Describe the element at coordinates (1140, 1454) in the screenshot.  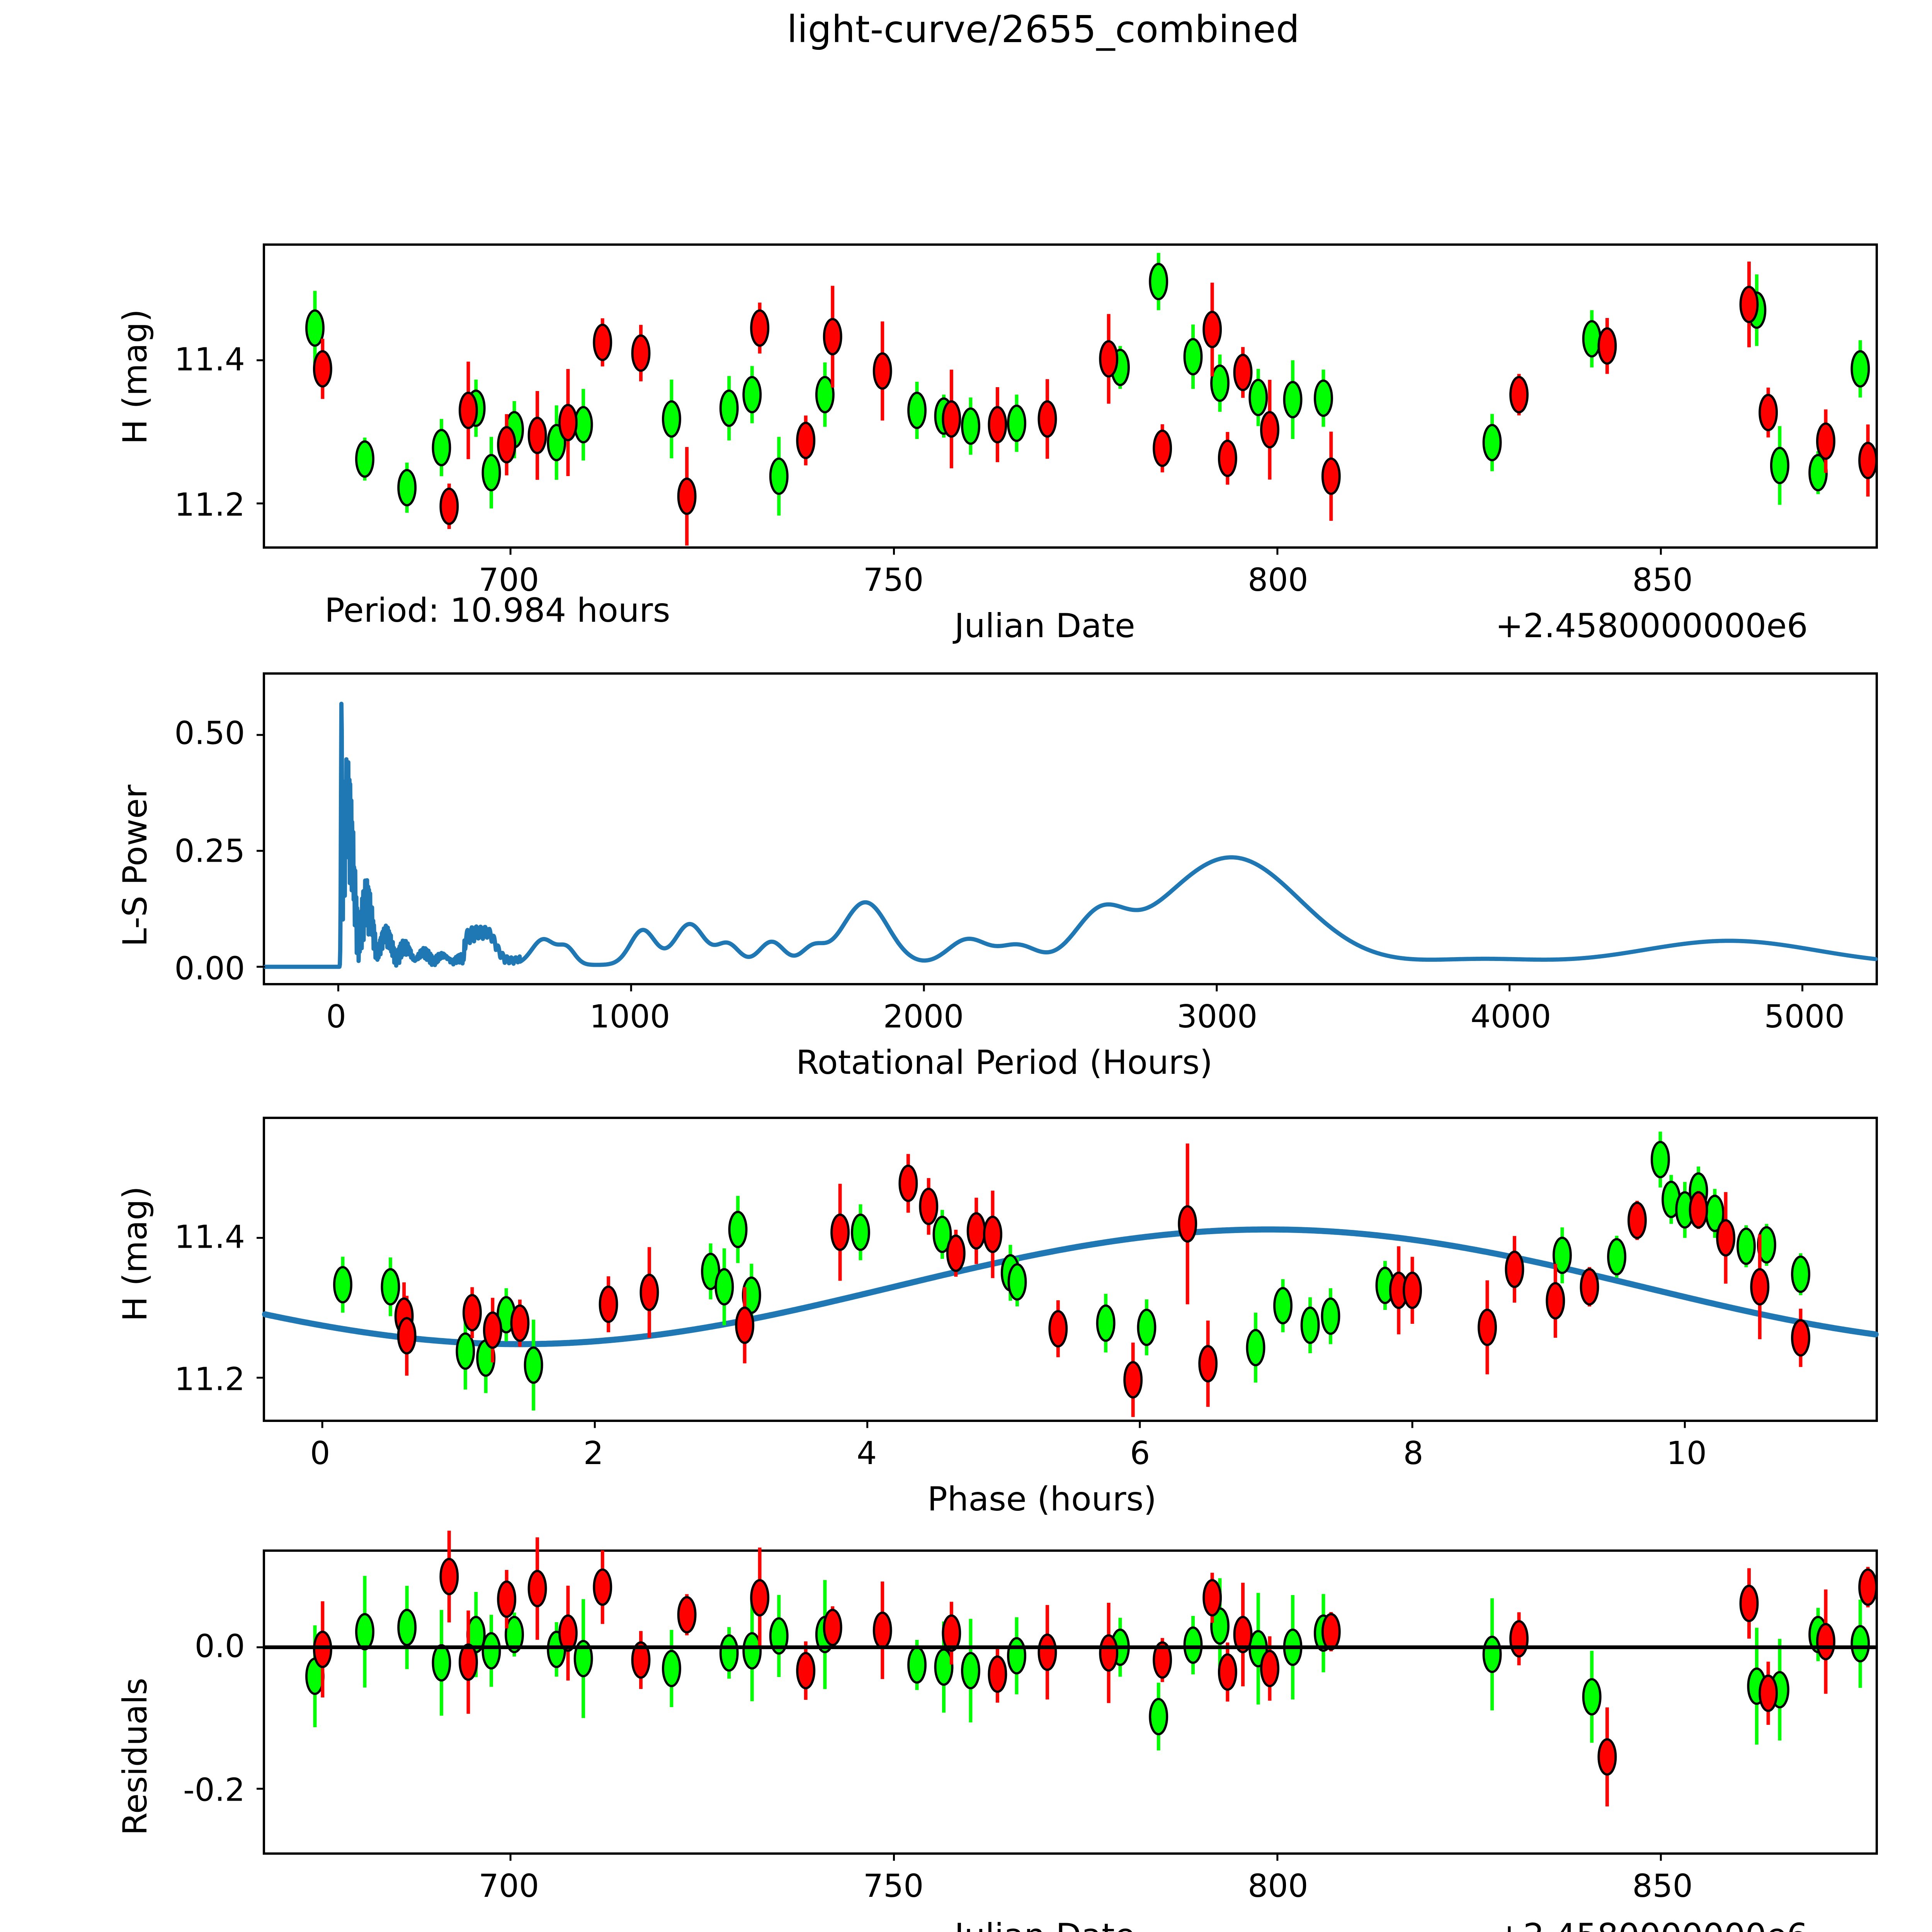
I see `tick-label-x: 6` at that location.